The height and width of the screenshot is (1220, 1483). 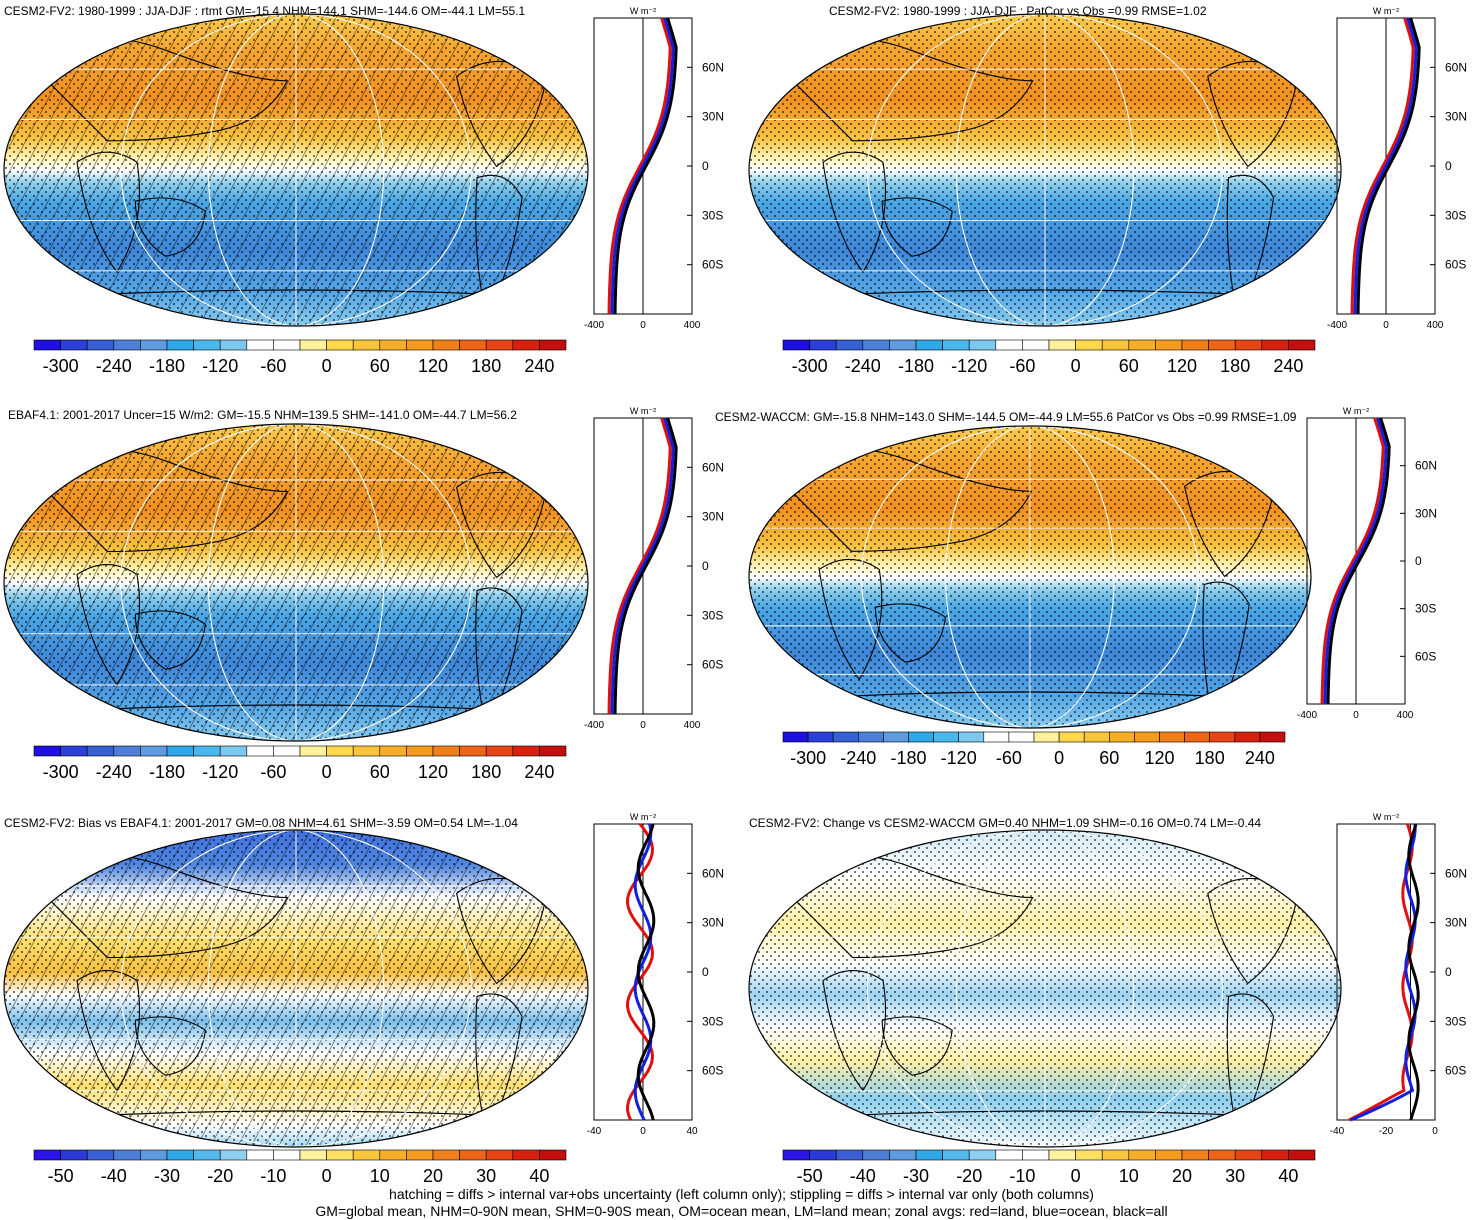 What do you see at coordinates (167, 1176) in the screenshot?
I see `colorbar-tick-label: -30` at bounding box center [167, 1176].